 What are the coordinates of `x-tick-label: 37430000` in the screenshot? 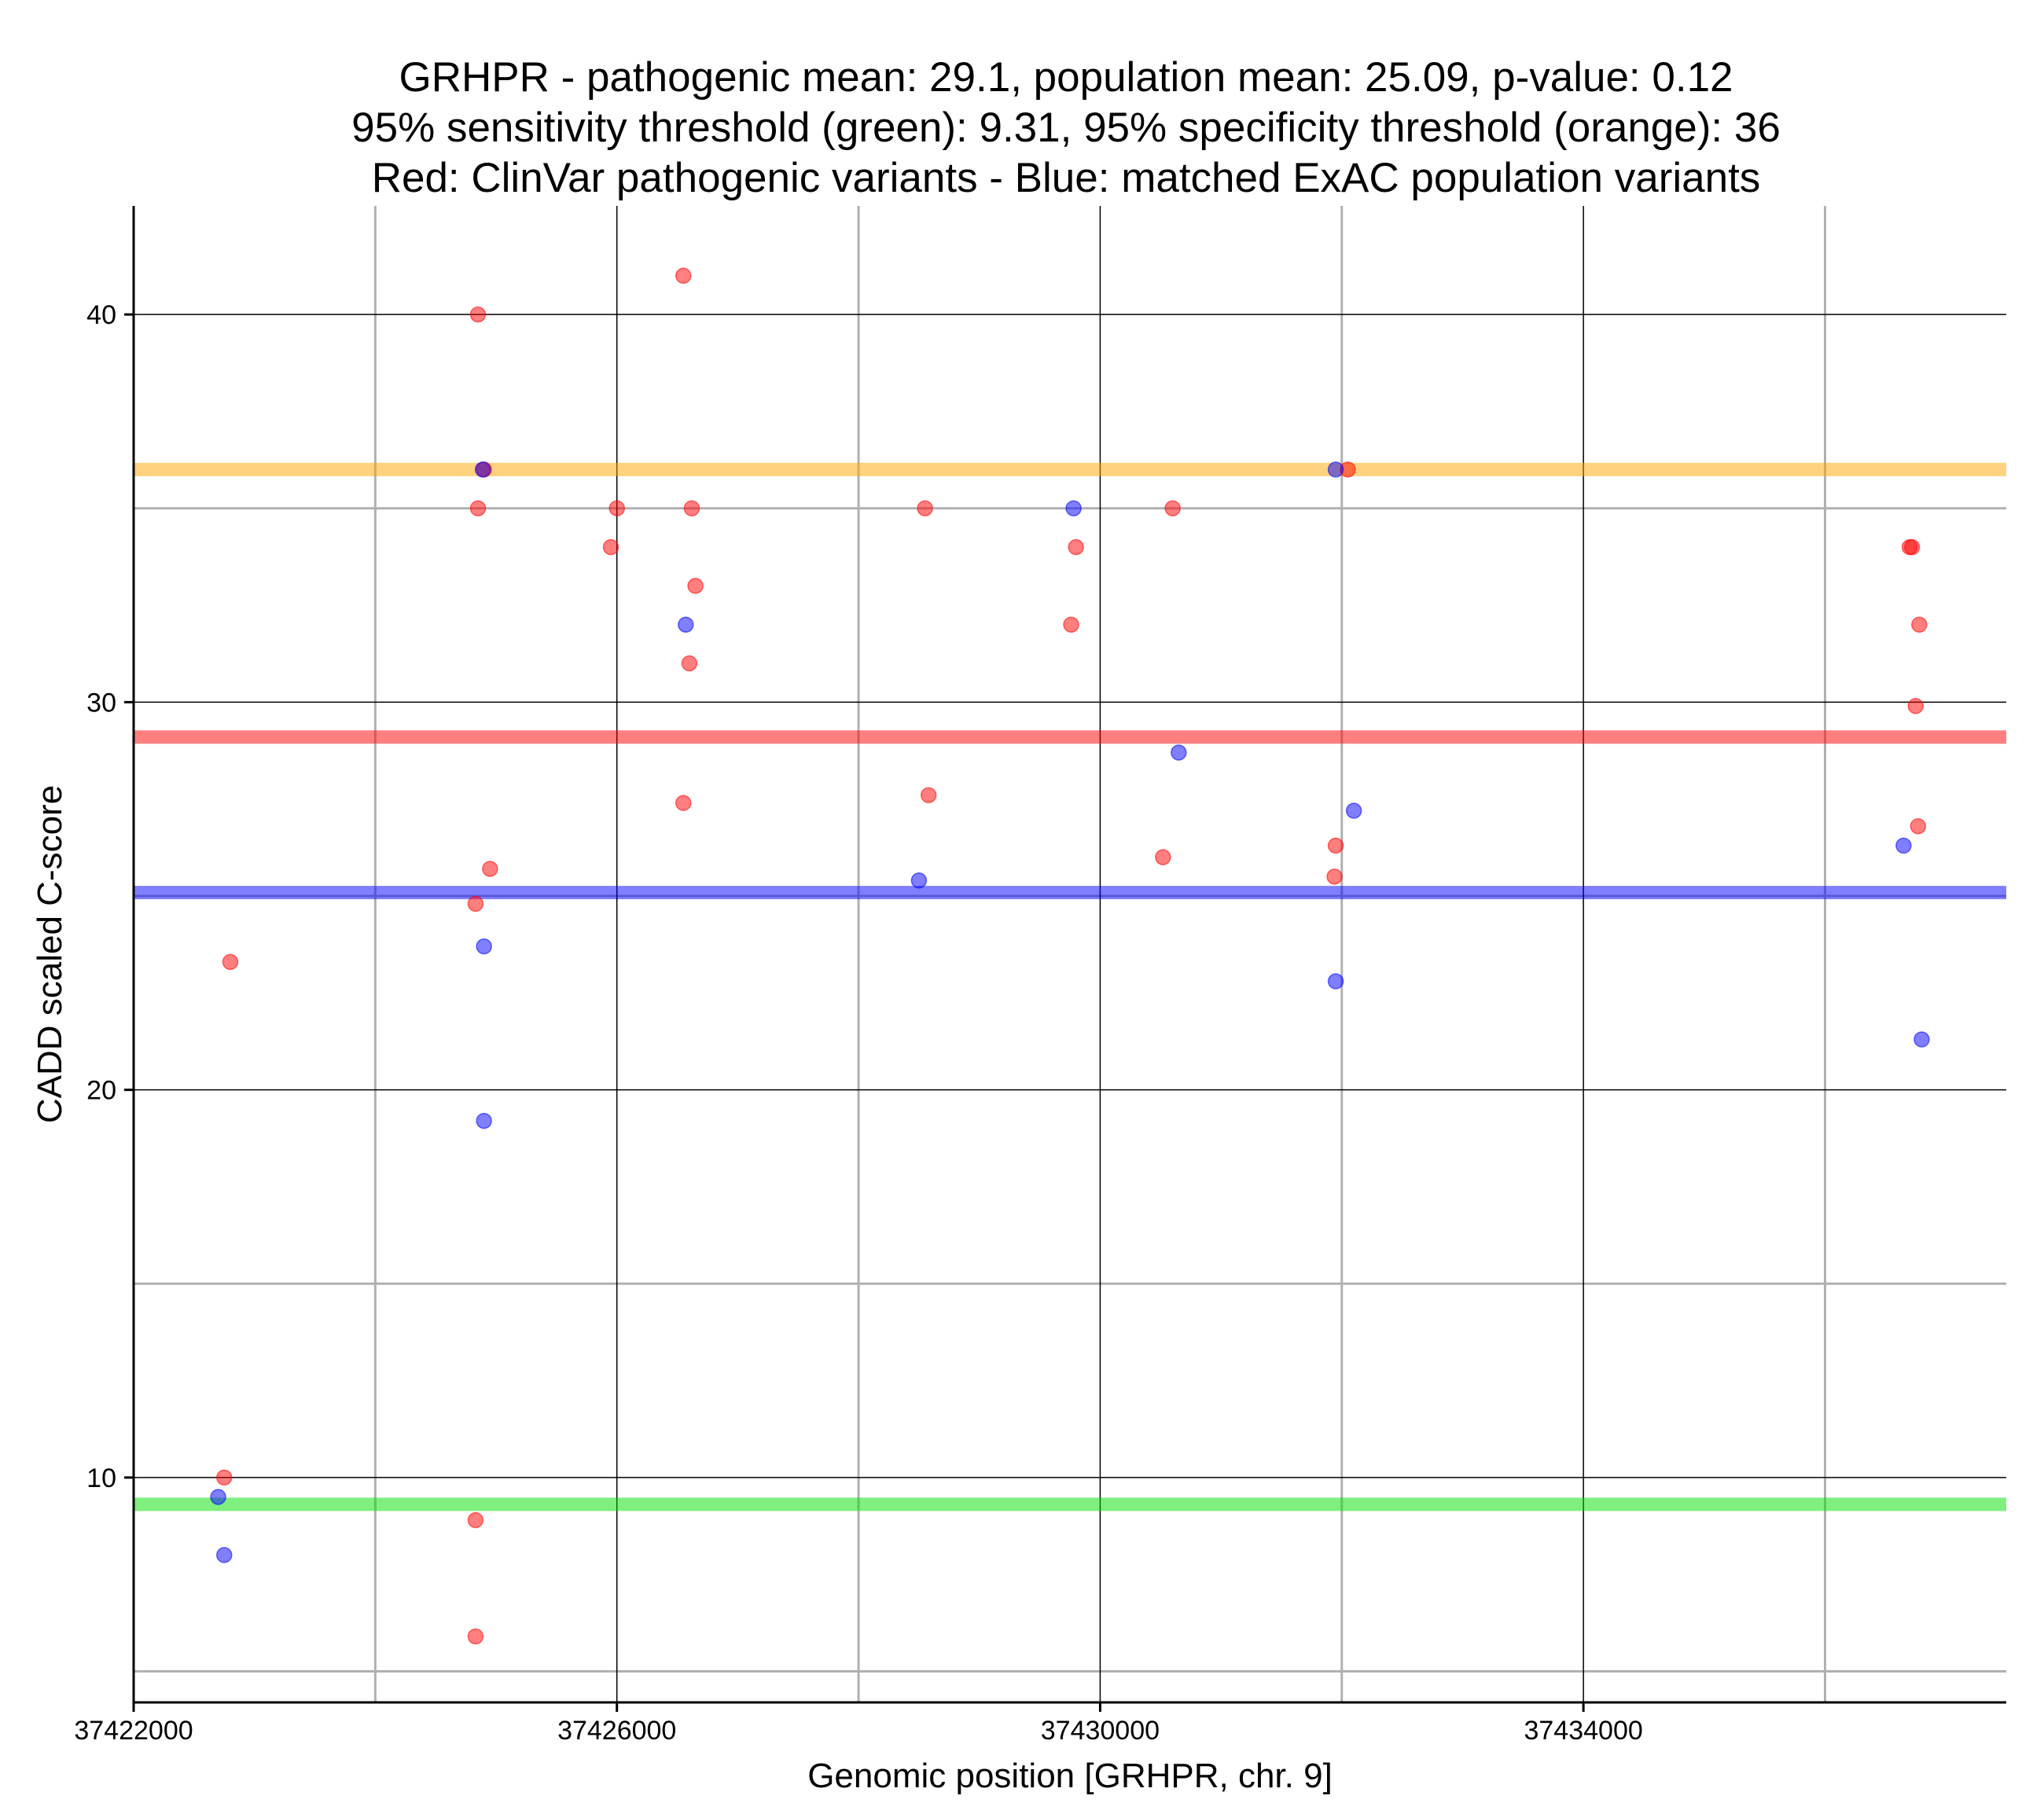 It's located at (1101, 1731).